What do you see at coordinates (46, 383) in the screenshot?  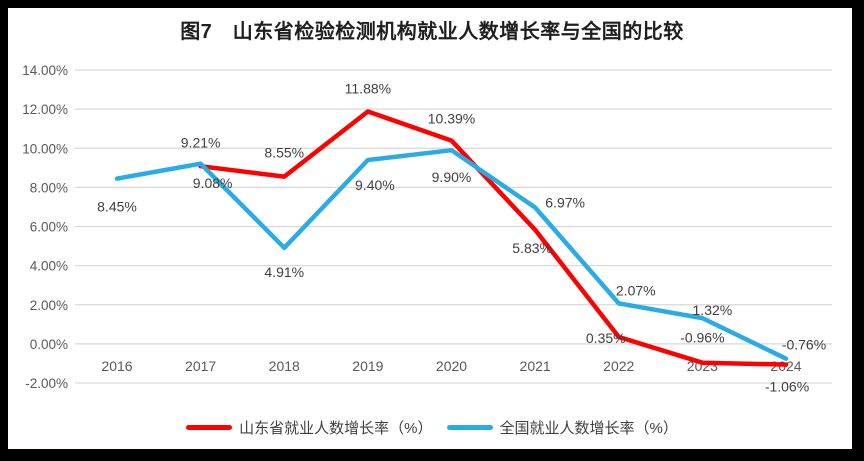 I see `y-axis-tick-label: -2.00%` at bounding box center [46, 383].